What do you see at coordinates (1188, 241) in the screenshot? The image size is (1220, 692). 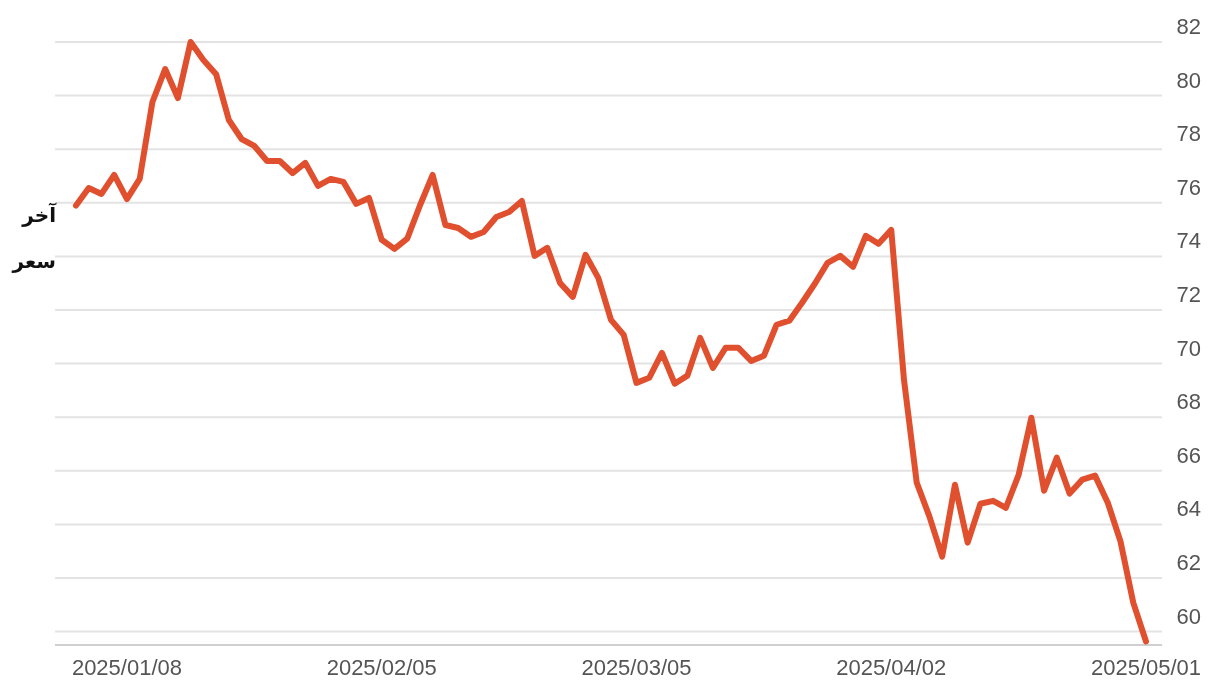 I see `y-tick-label: 74` at bounding box center [1188, 241].